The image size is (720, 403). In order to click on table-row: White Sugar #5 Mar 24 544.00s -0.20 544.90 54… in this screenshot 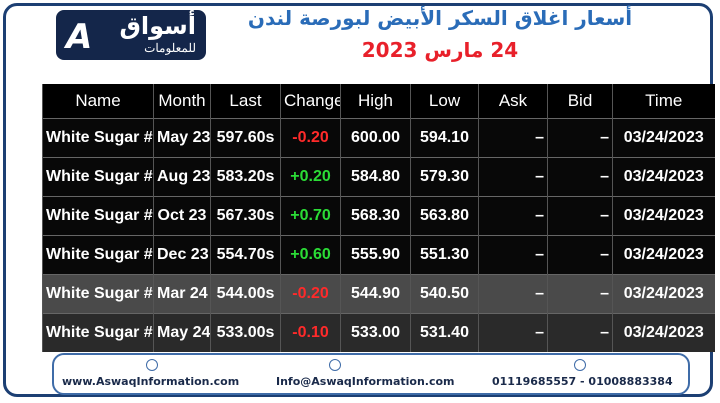, I will do `click(378, 294)`.